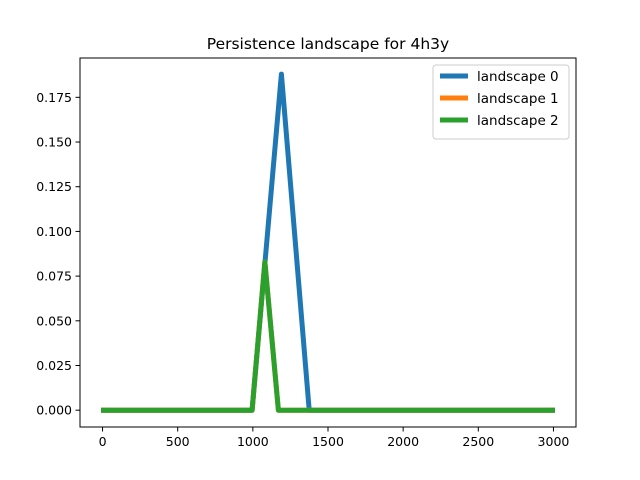 This screenshot has width=640, height=480. I want to click on y-tick-label: 0.125, so click(54, 186).